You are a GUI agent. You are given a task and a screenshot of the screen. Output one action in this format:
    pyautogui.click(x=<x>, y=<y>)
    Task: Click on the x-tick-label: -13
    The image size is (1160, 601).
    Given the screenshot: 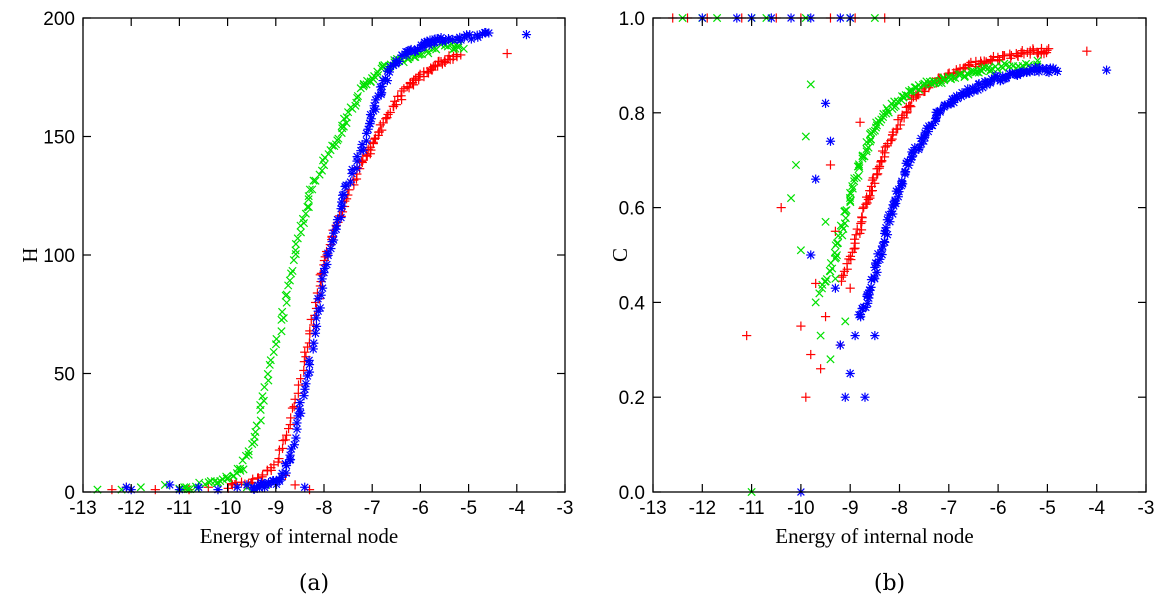 What is the action you would take?
    pyautogui.click(x=82, y=508)
    